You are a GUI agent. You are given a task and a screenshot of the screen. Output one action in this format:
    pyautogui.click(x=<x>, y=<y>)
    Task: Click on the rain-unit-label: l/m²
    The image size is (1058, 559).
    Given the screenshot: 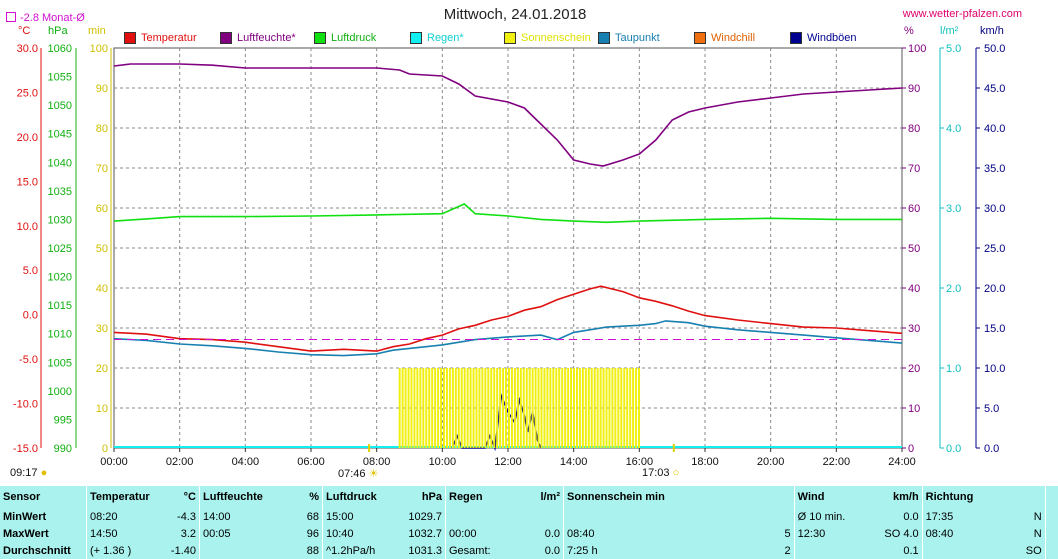 What is the action you would take?
    pyautogui.click(x=949, y=31)
    